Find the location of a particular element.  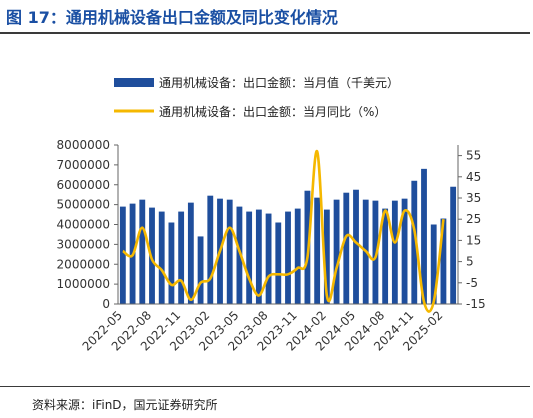

left-tick-label: 2000000 is located at coordinates (83, 264).